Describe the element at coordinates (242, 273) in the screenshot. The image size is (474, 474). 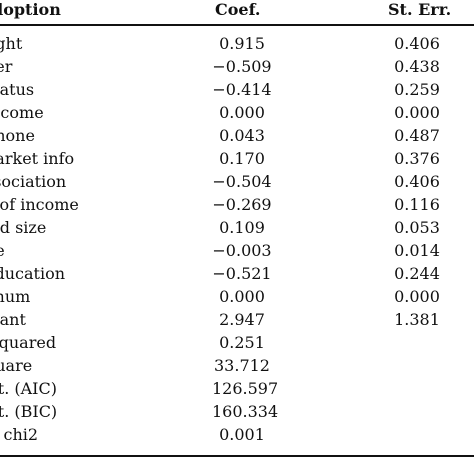
I see `row-coef: −0.521` at that location.